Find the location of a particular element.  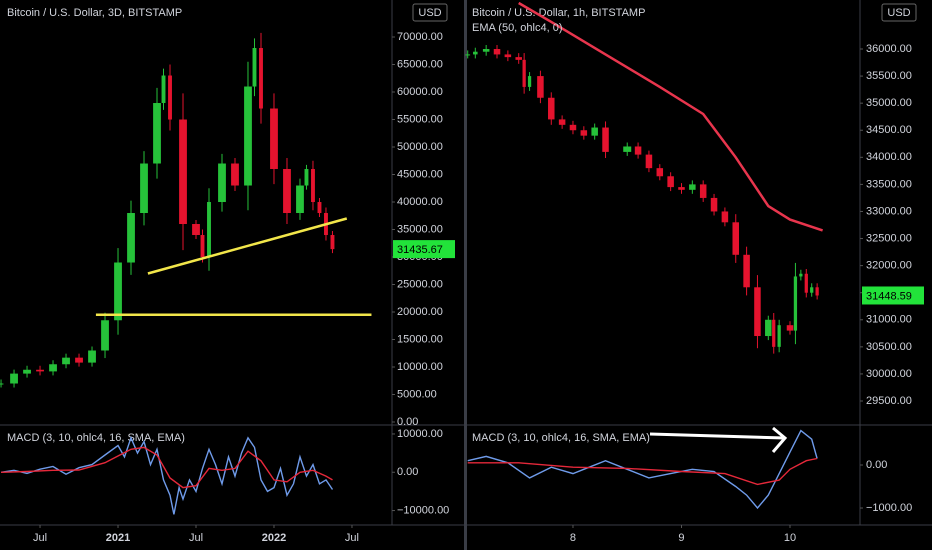

x-tick-label: 8 is located at coordinates (573, 538).